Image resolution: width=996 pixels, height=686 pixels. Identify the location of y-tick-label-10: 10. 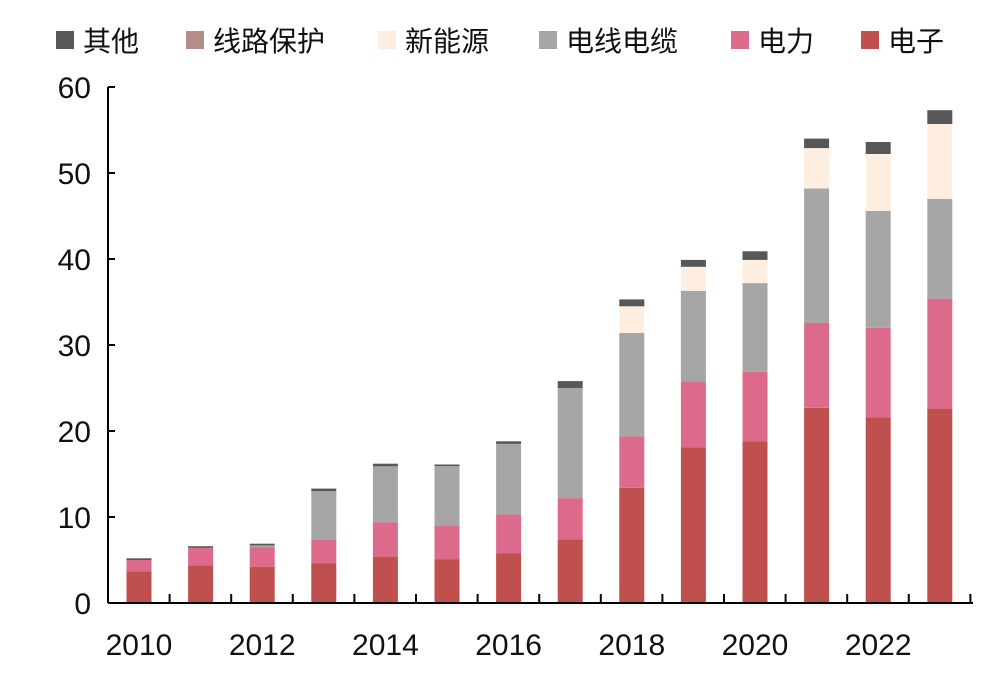
(74, 518).